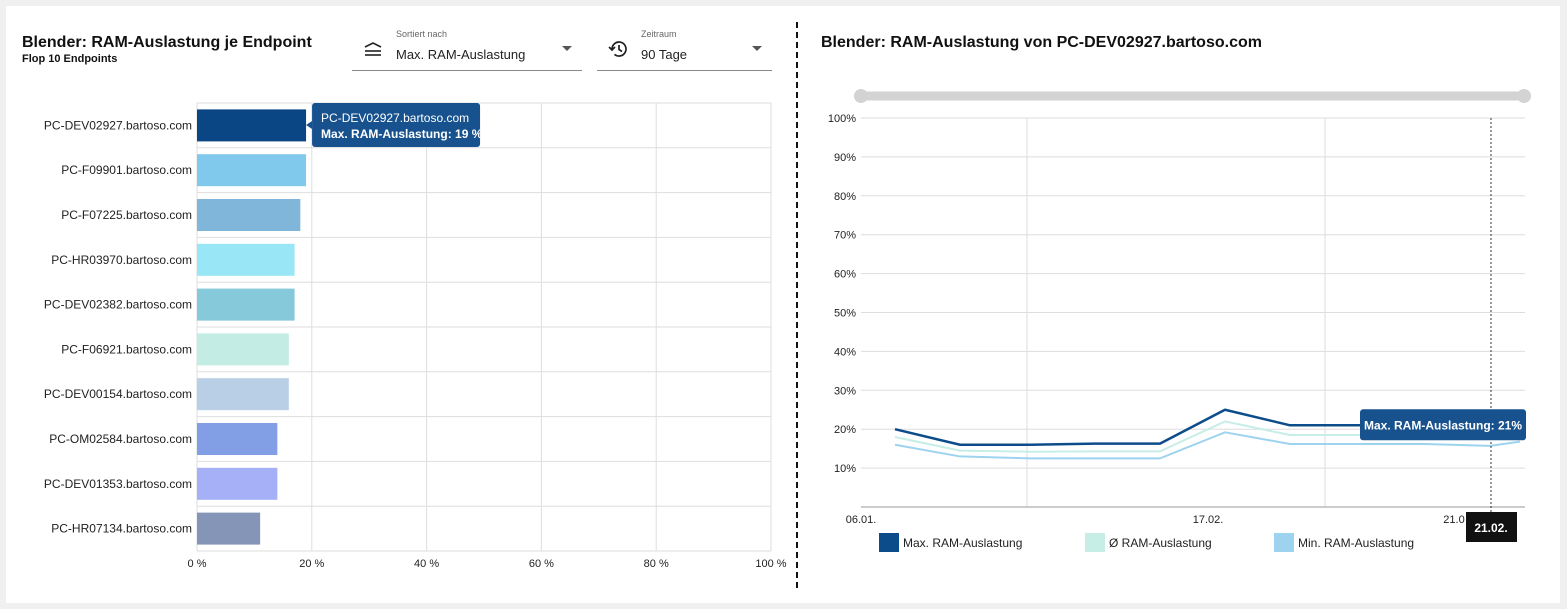  I want to click on sort-select-label: Sortiert nach, so click(422, 34).